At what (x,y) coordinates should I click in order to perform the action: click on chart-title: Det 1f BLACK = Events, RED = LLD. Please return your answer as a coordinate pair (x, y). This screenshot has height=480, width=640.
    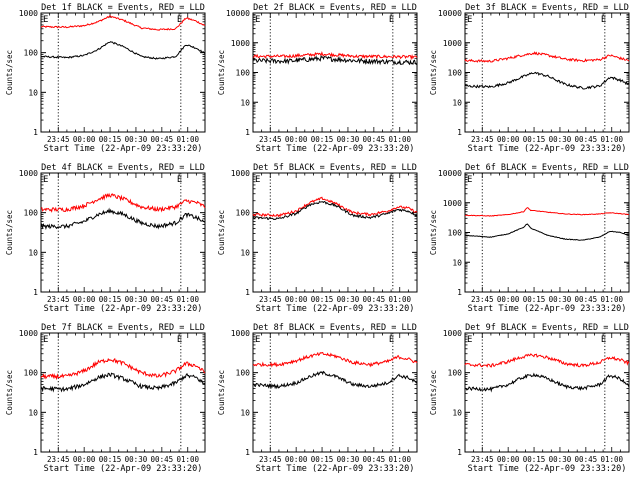
    Looking at the image, I should click on (123, 8).